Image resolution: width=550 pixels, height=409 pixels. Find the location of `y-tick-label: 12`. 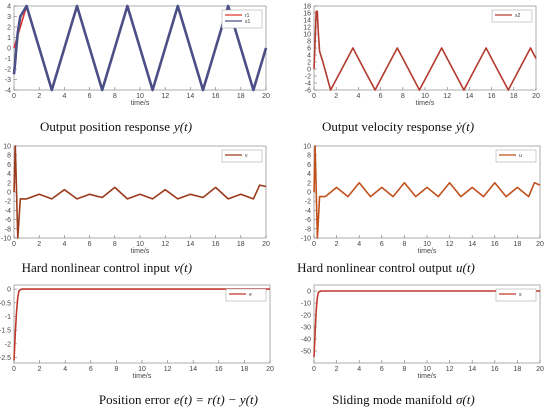

y-tick-label: 12 is located at coordinates (307, 28).